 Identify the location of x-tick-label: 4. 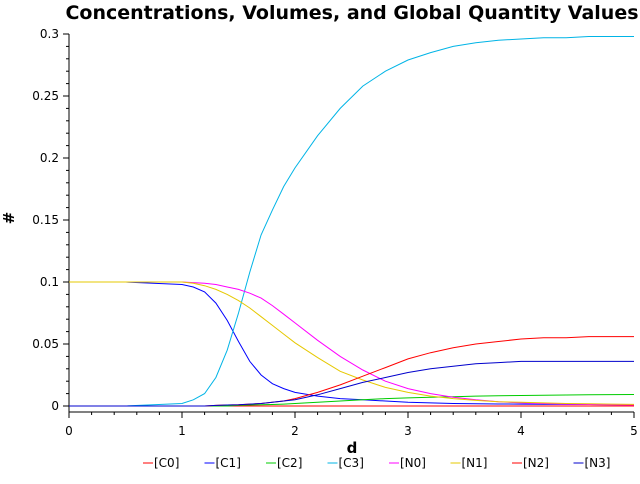
(521, 431).